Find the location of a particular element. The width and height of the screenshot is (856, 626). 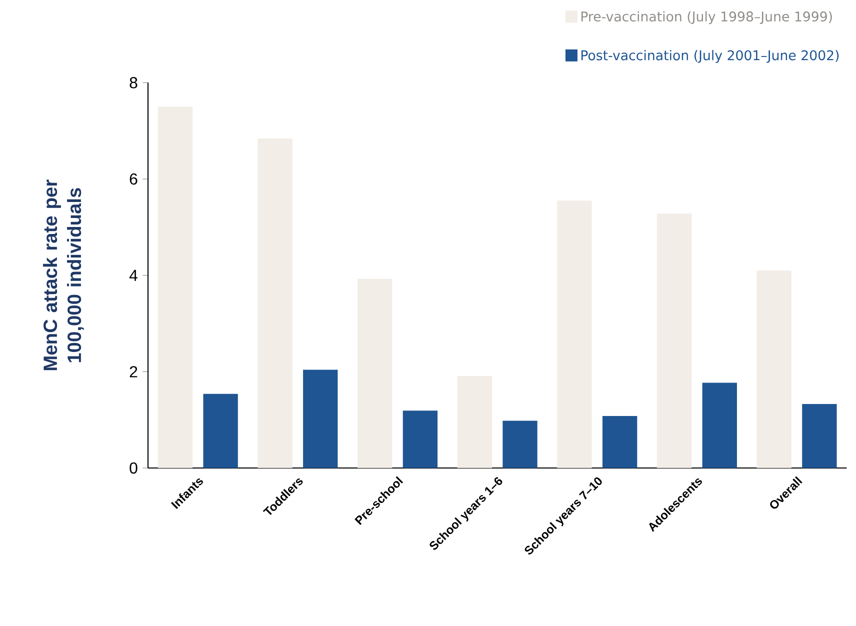

y-tick-label: 4 is located at coordinates (133, 275).